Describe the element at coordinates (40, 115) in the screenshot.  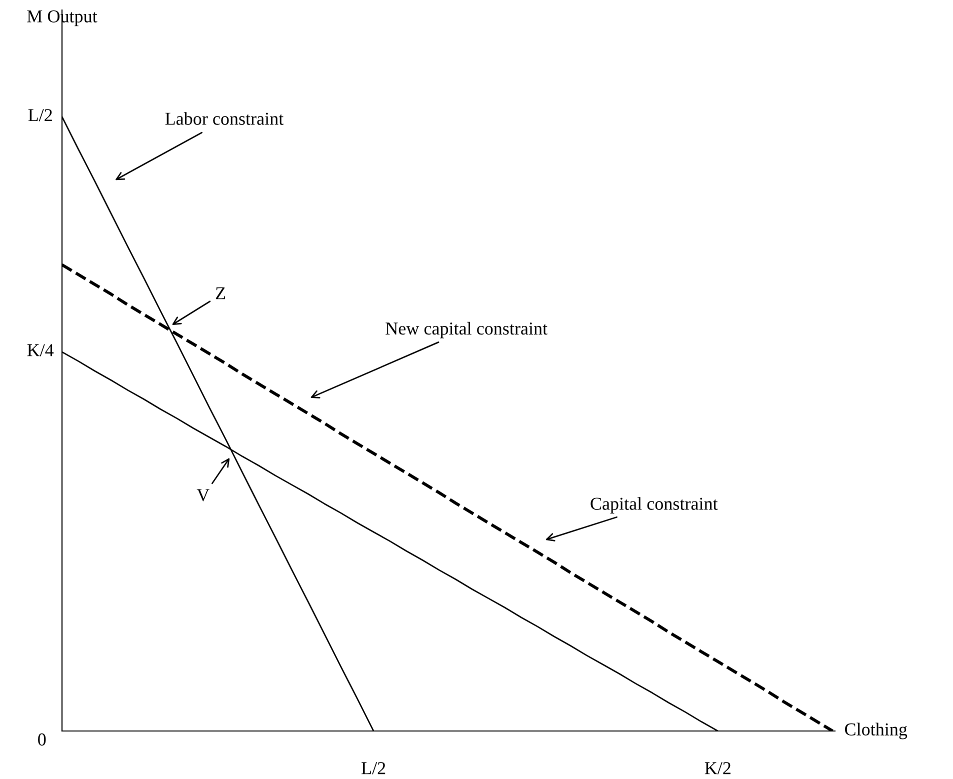
I see `text: L/2` at that location.